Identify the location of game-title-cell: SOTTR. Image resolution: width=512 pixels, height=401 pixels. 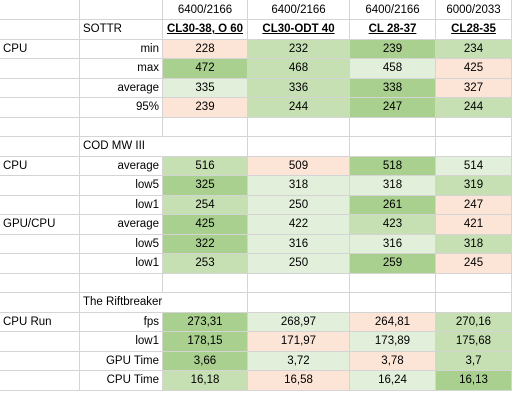
(121, 30).